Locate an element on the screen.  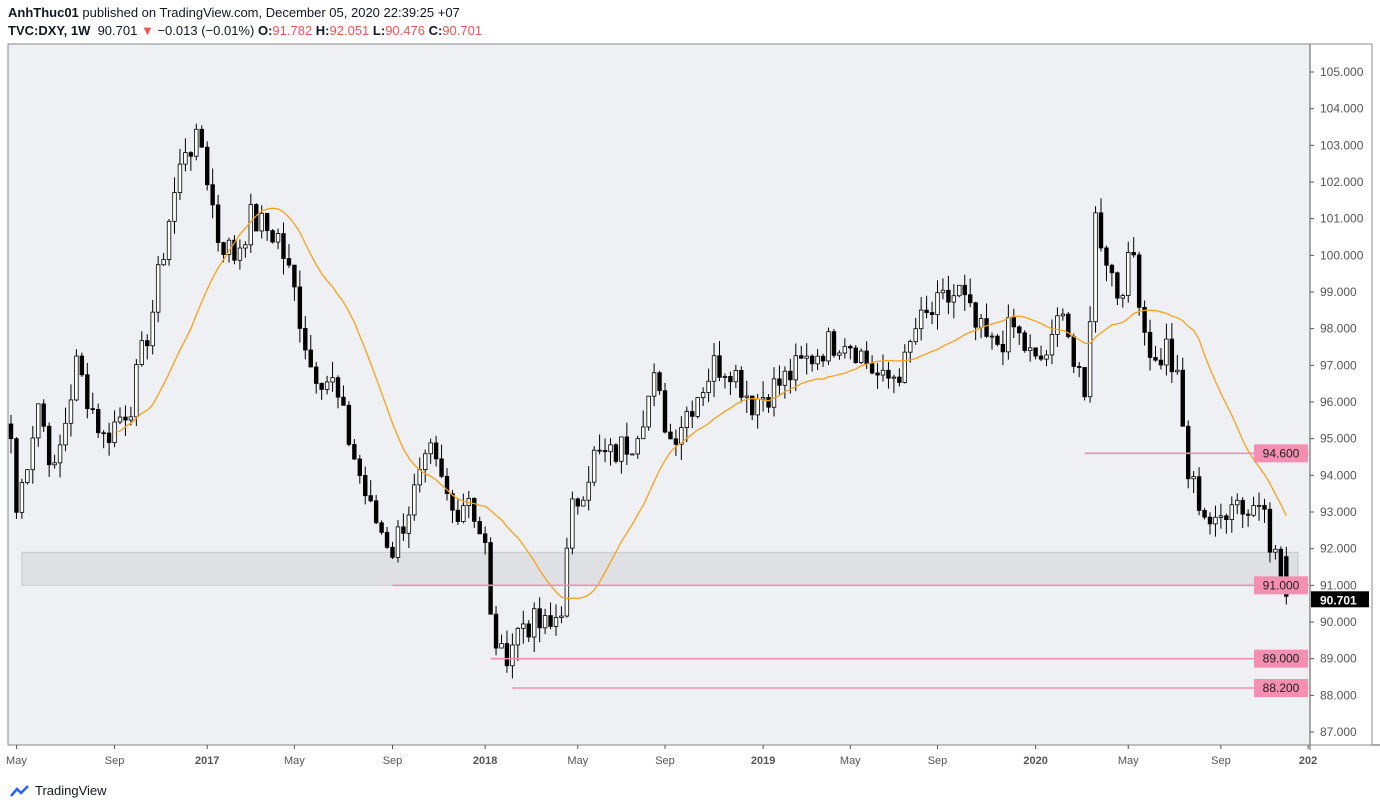
y-tick-label: 90.000 is located at coordinates (1338, 622).